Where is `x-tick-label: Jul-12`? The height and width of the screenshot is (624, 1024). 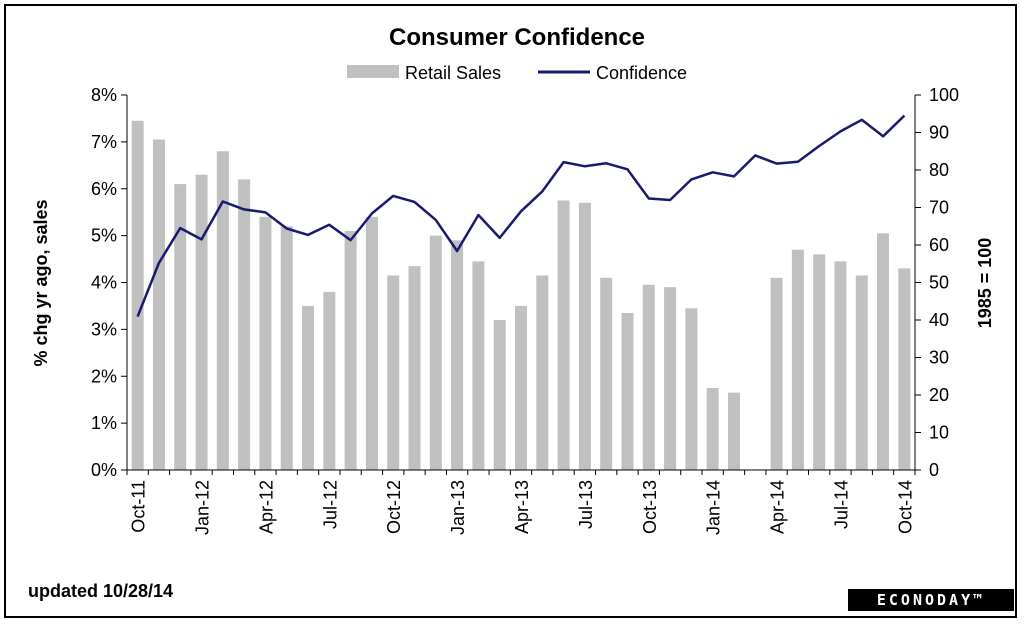
x-tick-label: Jul-12 is located at coordinates (330, 504).